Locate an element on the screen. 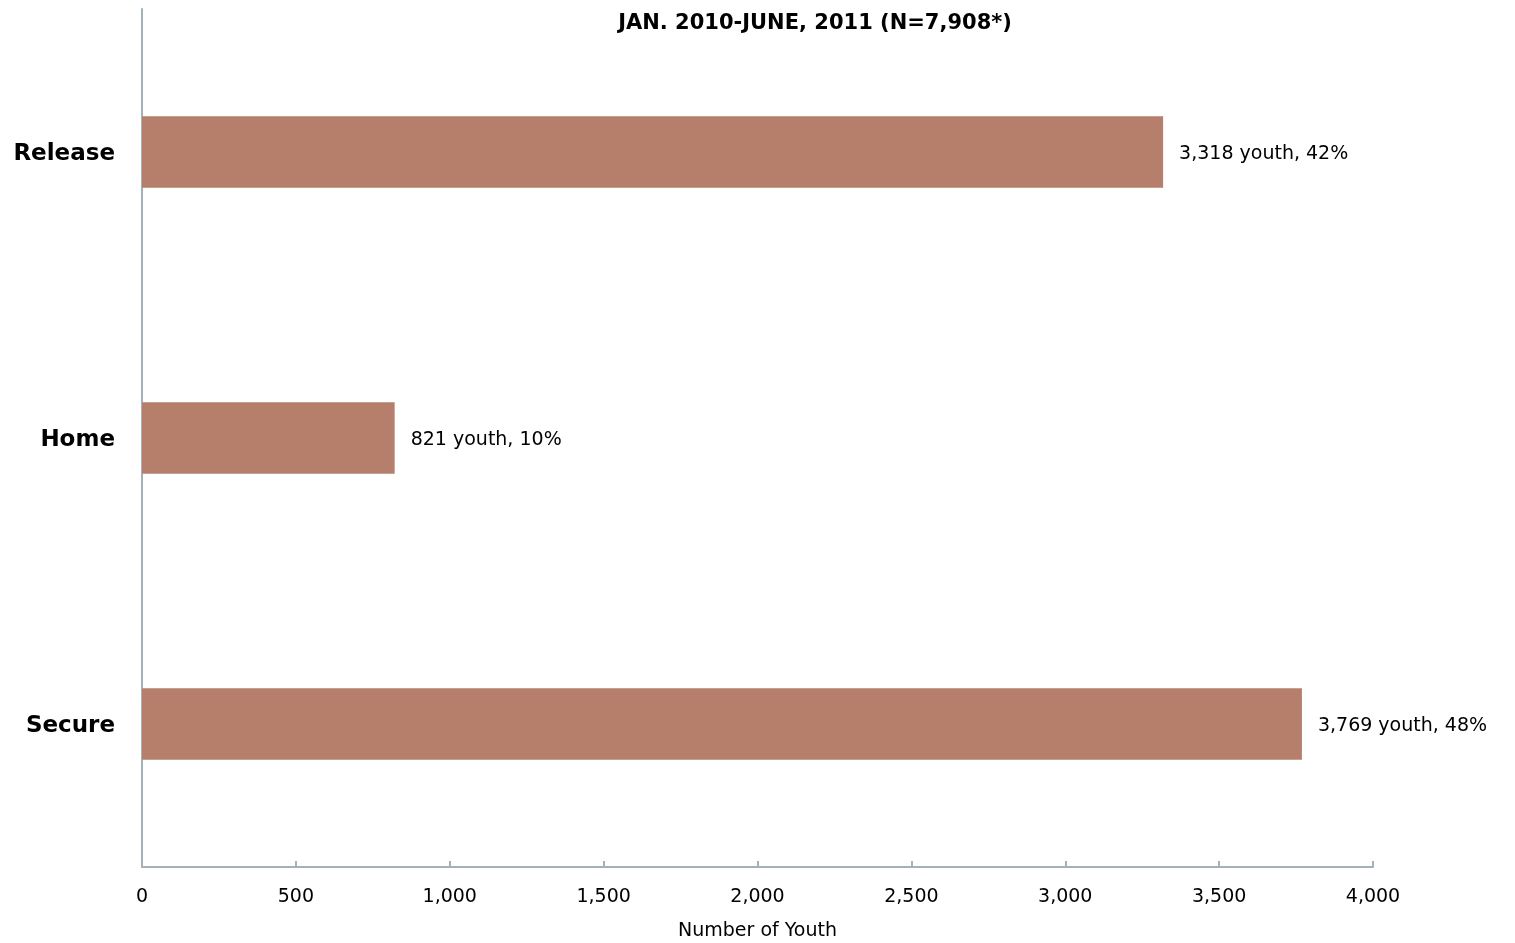 The image size is (1515, 943). x-tick-label: 2,000 is located at coordinates (757, 894).